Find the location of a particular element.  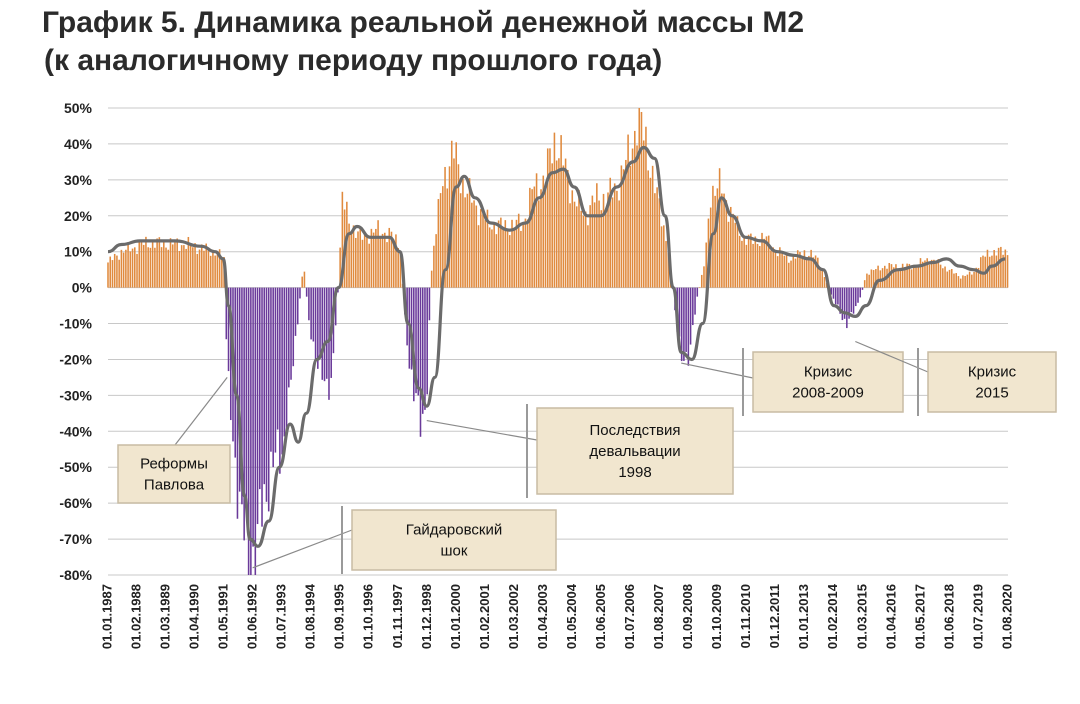

annotation-text-gaidar: Гайдаровский is located at coordinates (454, 530).